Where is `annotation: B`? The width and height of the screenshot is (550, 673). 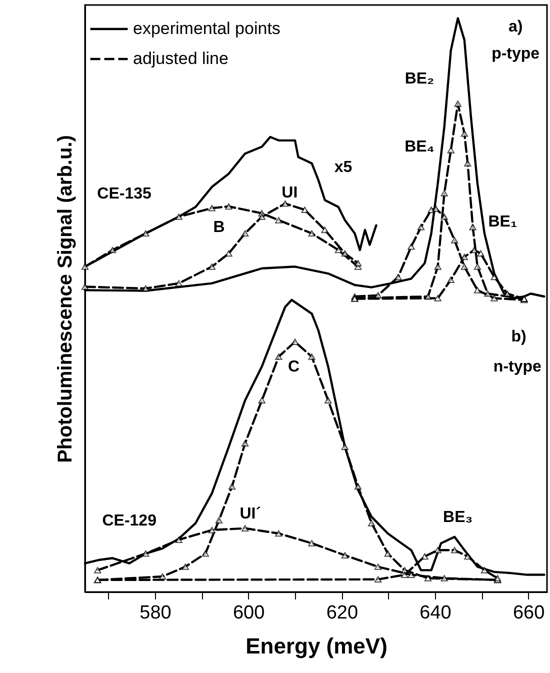 annotation: B is located at coordinates (219, 227).